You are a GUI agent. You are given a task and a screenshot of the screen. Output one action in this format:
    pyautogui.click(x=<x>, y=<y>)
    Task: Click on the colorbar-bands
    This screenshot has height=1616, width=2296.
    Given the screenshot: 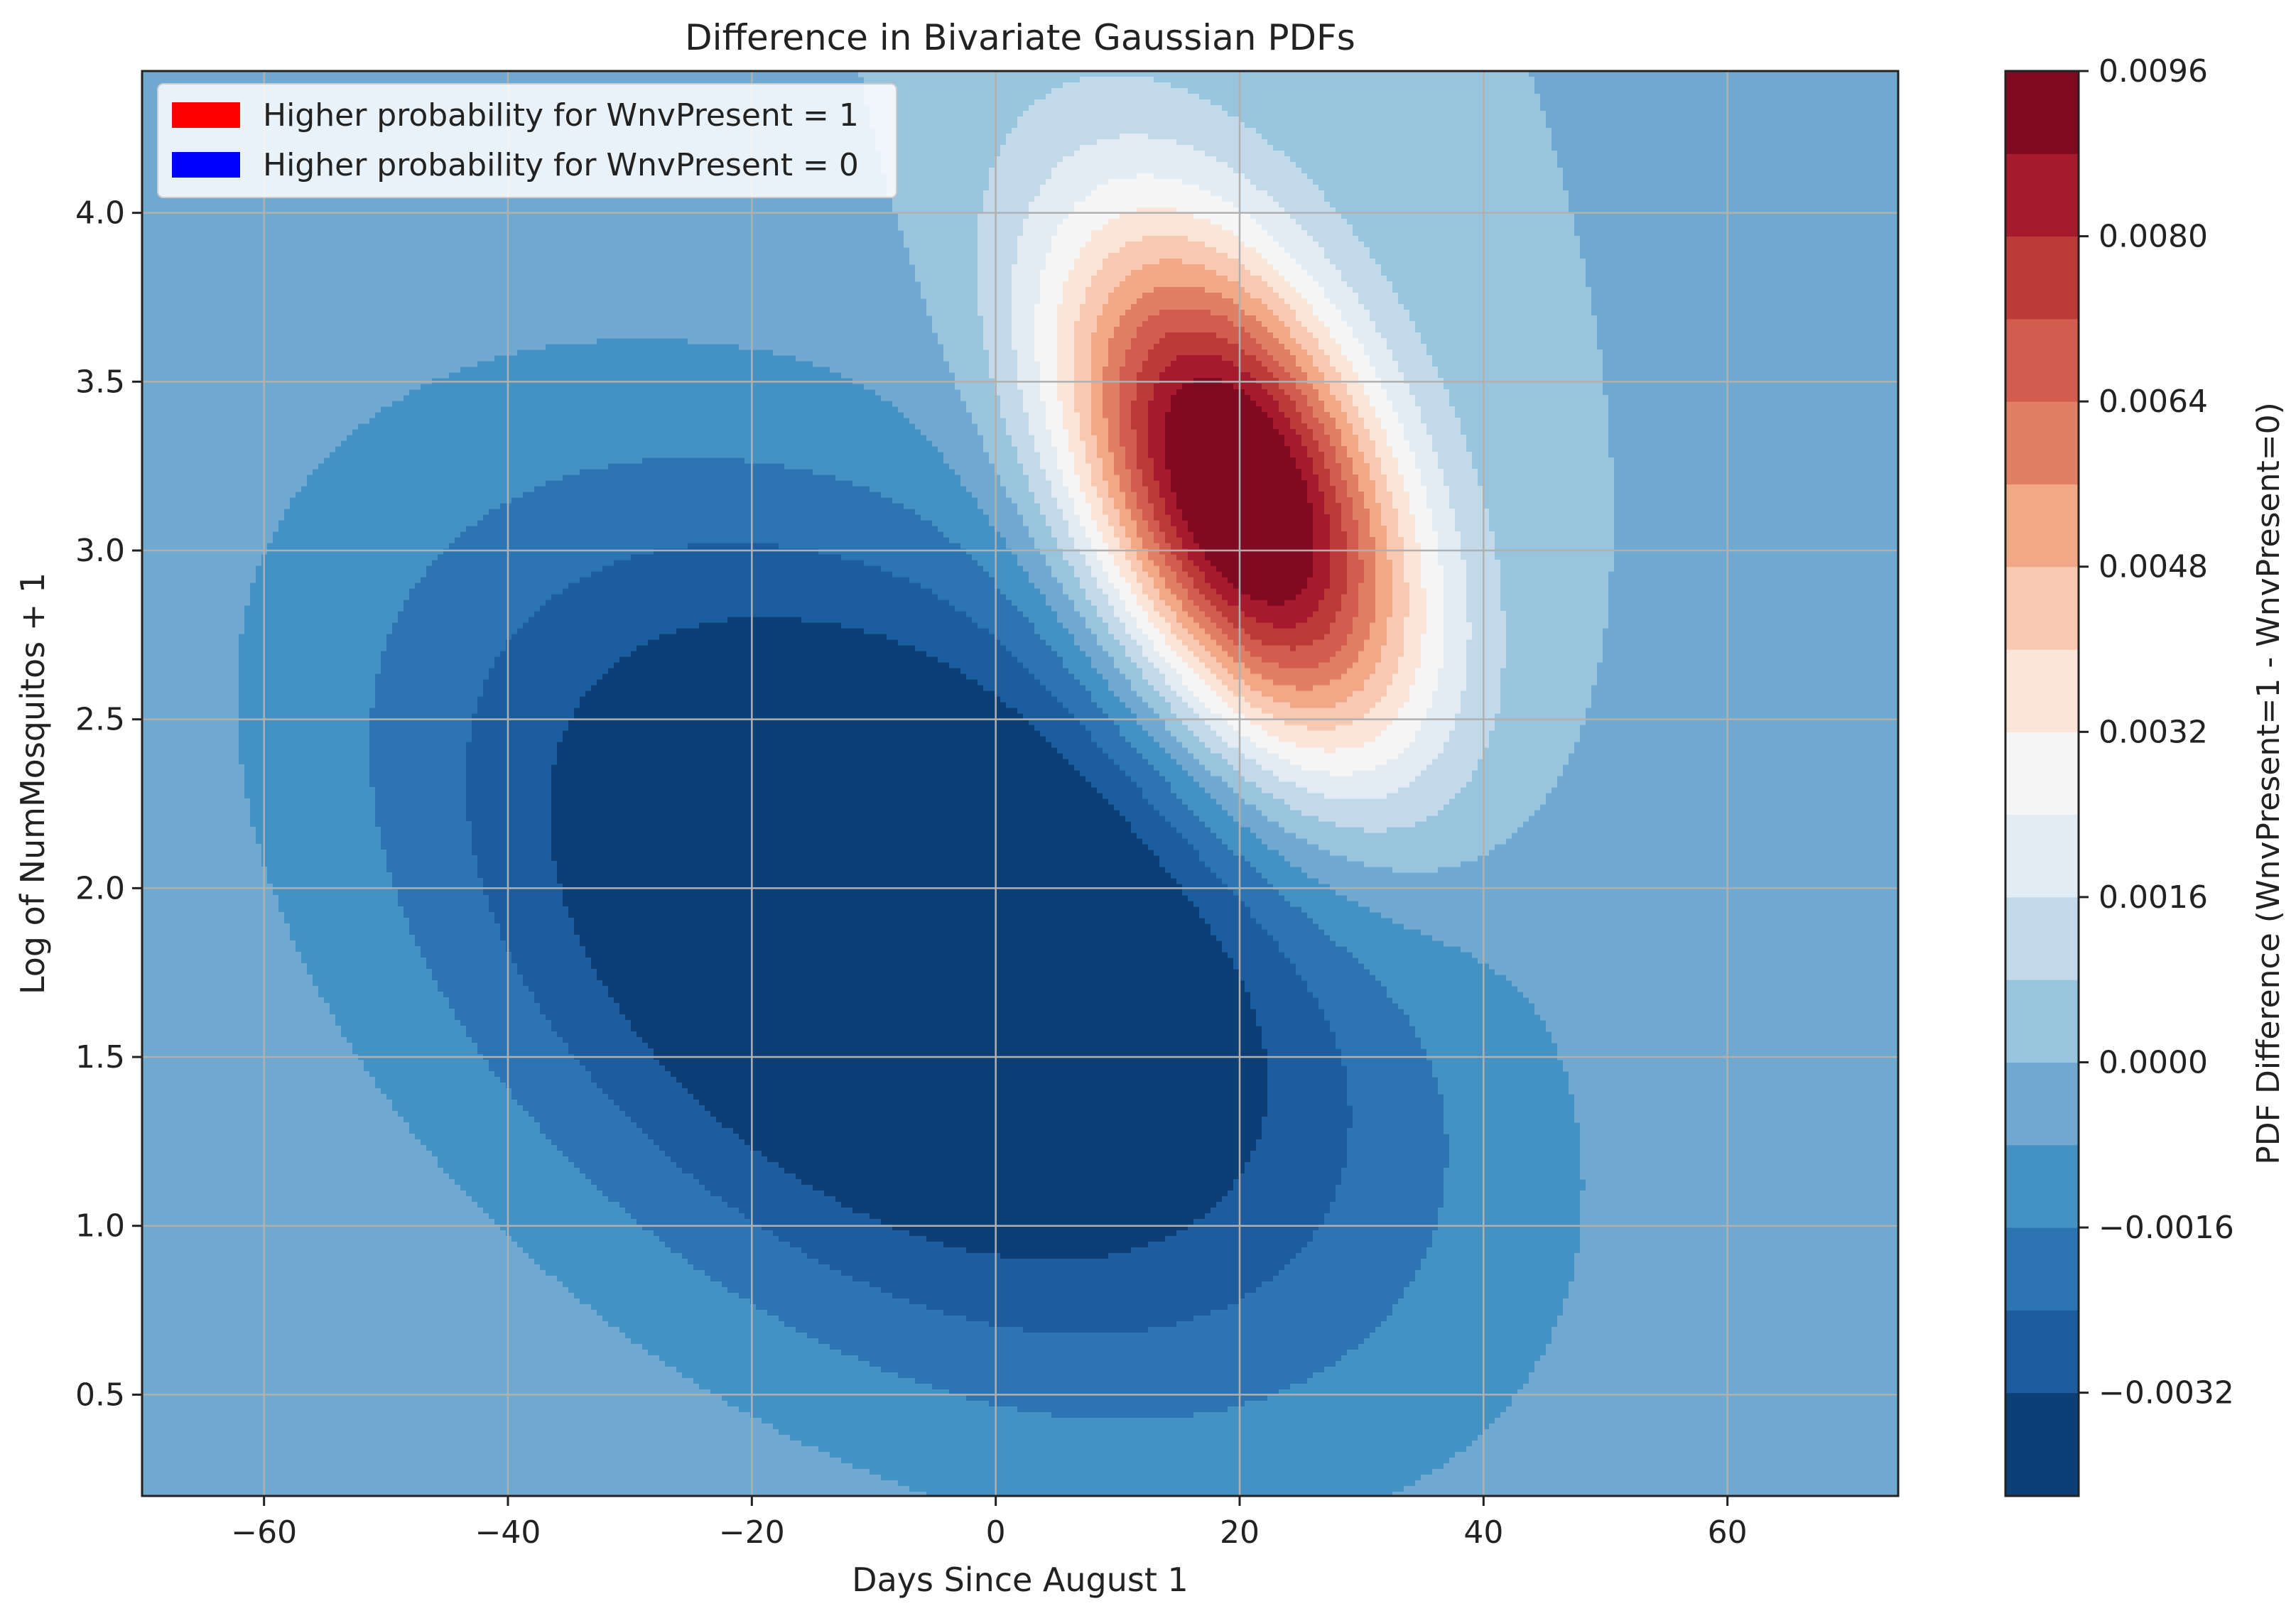 What is the action you would take?
    pyautogui.click(x=2042, y=784)
    